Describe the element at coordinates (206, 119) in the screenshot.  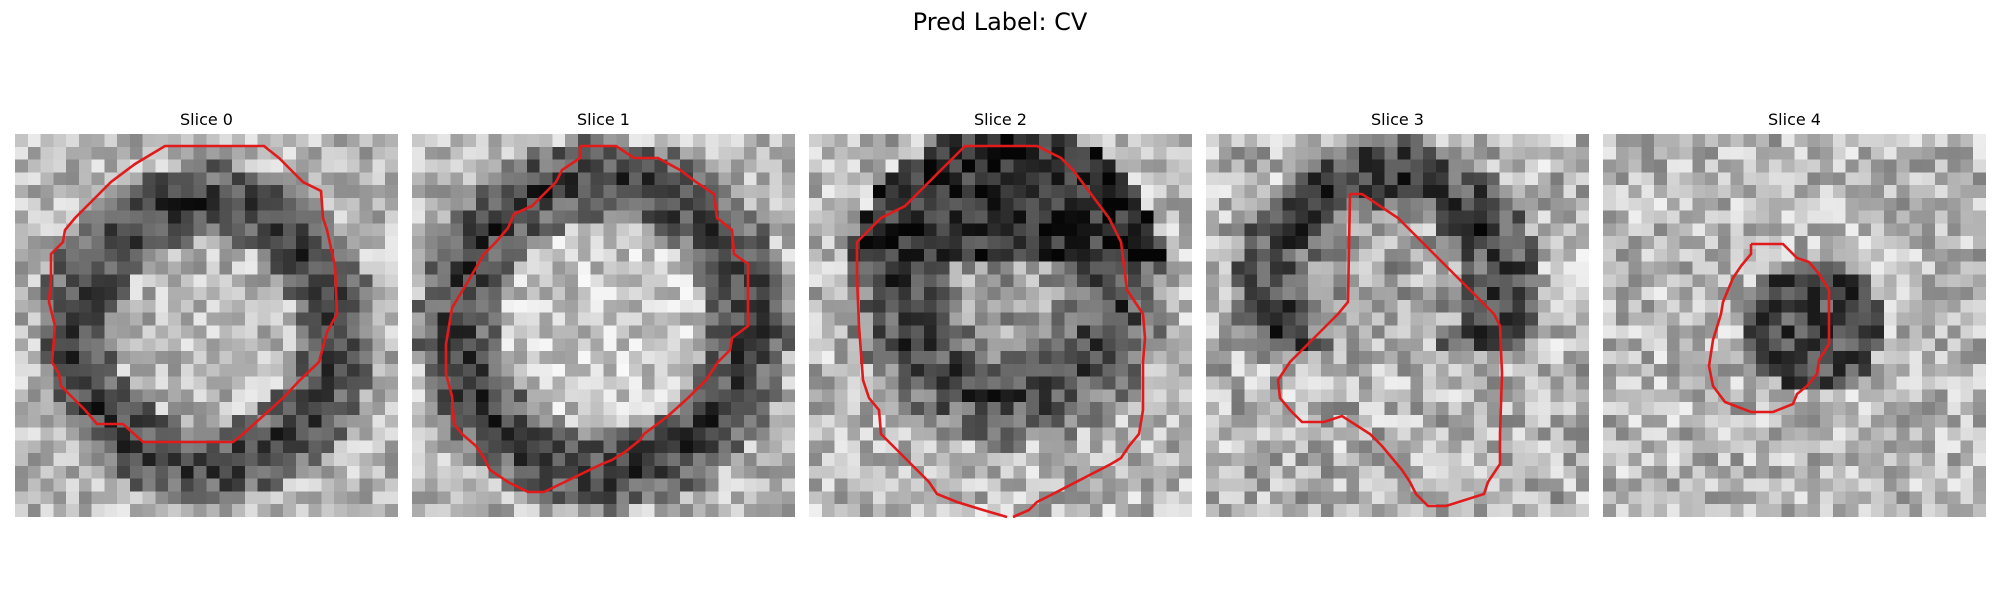
I see `slice-title: Slice 0` at that location.